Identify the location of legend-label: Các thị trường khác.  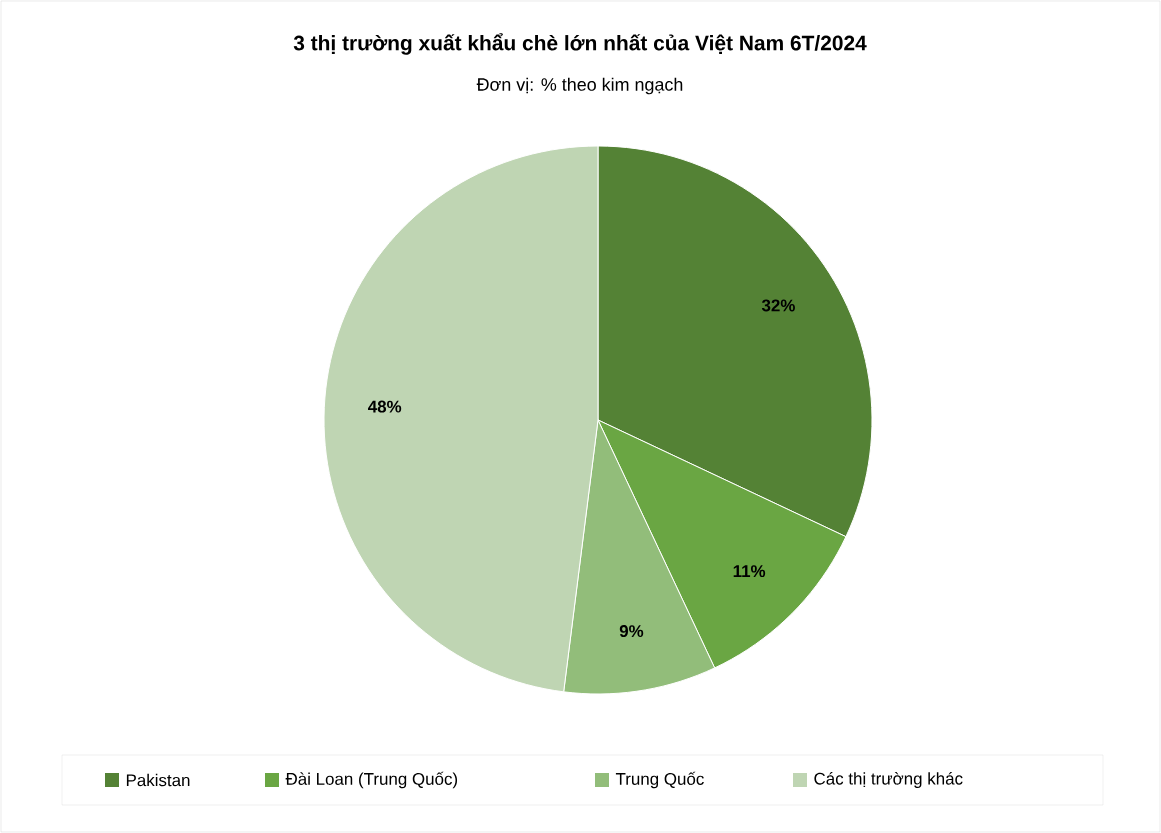
(888, 780).